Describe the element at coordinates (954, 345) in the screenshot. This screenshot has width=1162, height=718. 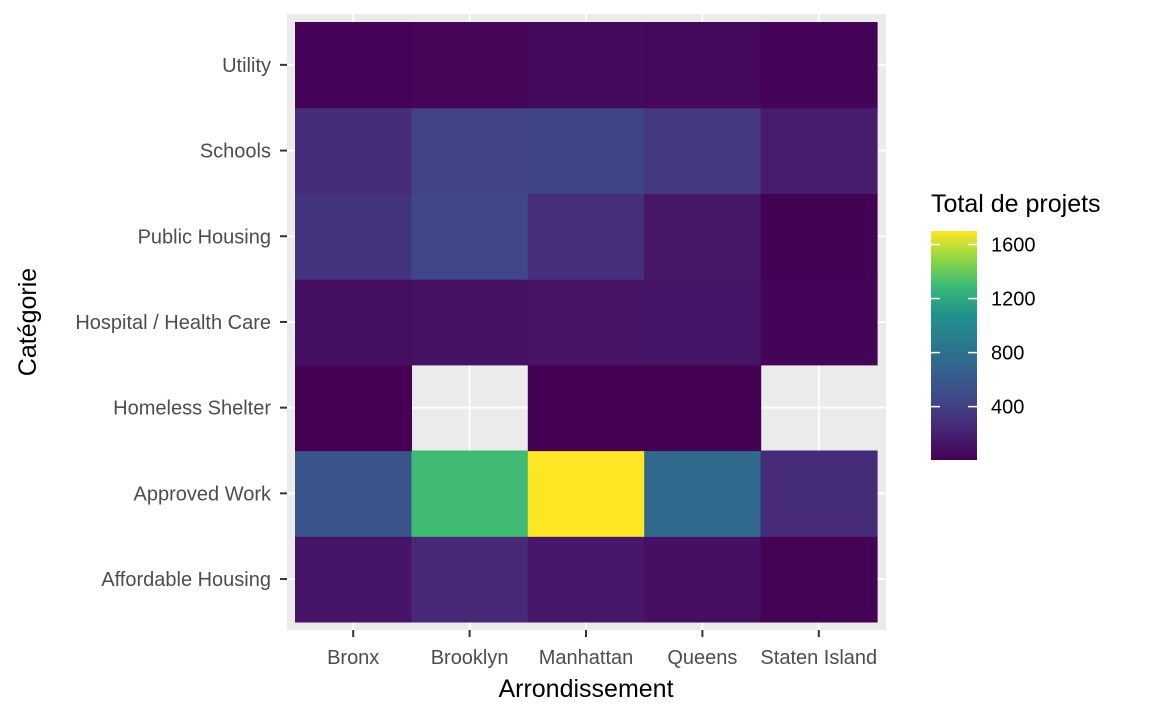
I see `legend-color-bar` at that location.